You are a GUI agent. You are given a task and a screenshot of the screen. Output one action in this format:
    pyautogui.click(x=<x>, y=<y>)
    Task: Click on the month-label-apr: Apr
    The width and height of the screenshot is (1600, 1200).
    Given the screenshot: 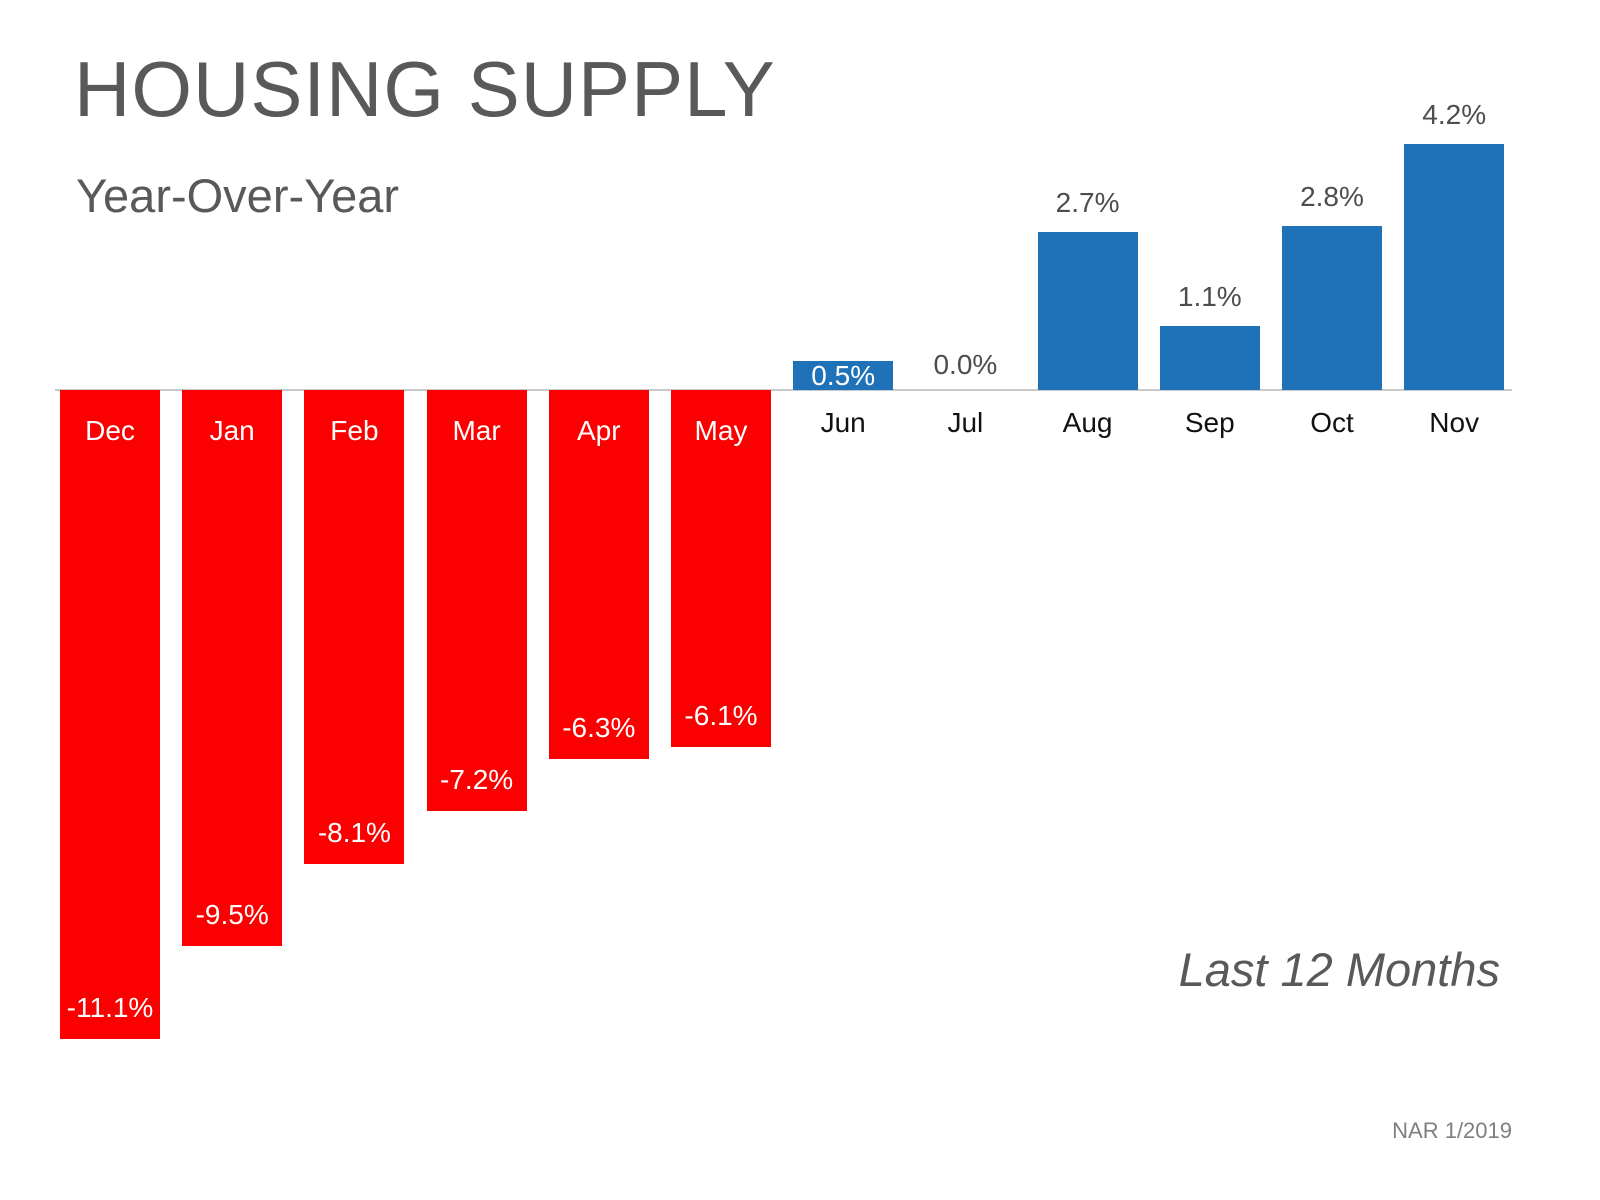 What is the action you would take?
    pyautogui.click(x=599, y=430)
    